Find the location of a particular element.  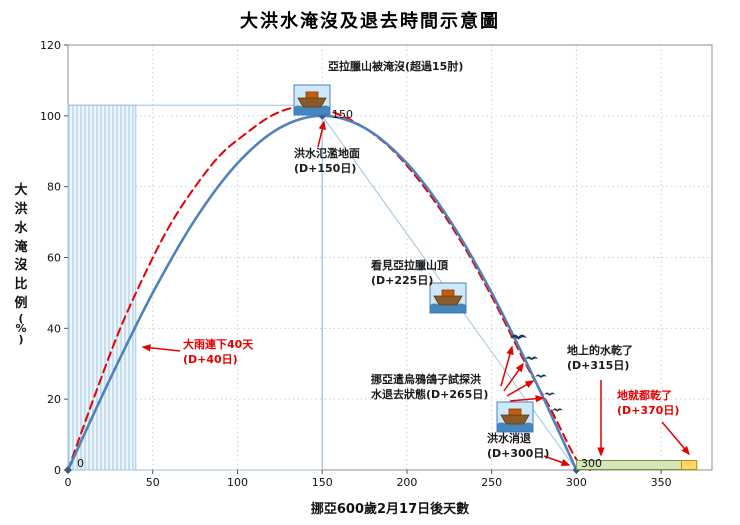

annotation-water-dried: 地上的水乾了 (D+315日) is located at coordinates (600, 359).